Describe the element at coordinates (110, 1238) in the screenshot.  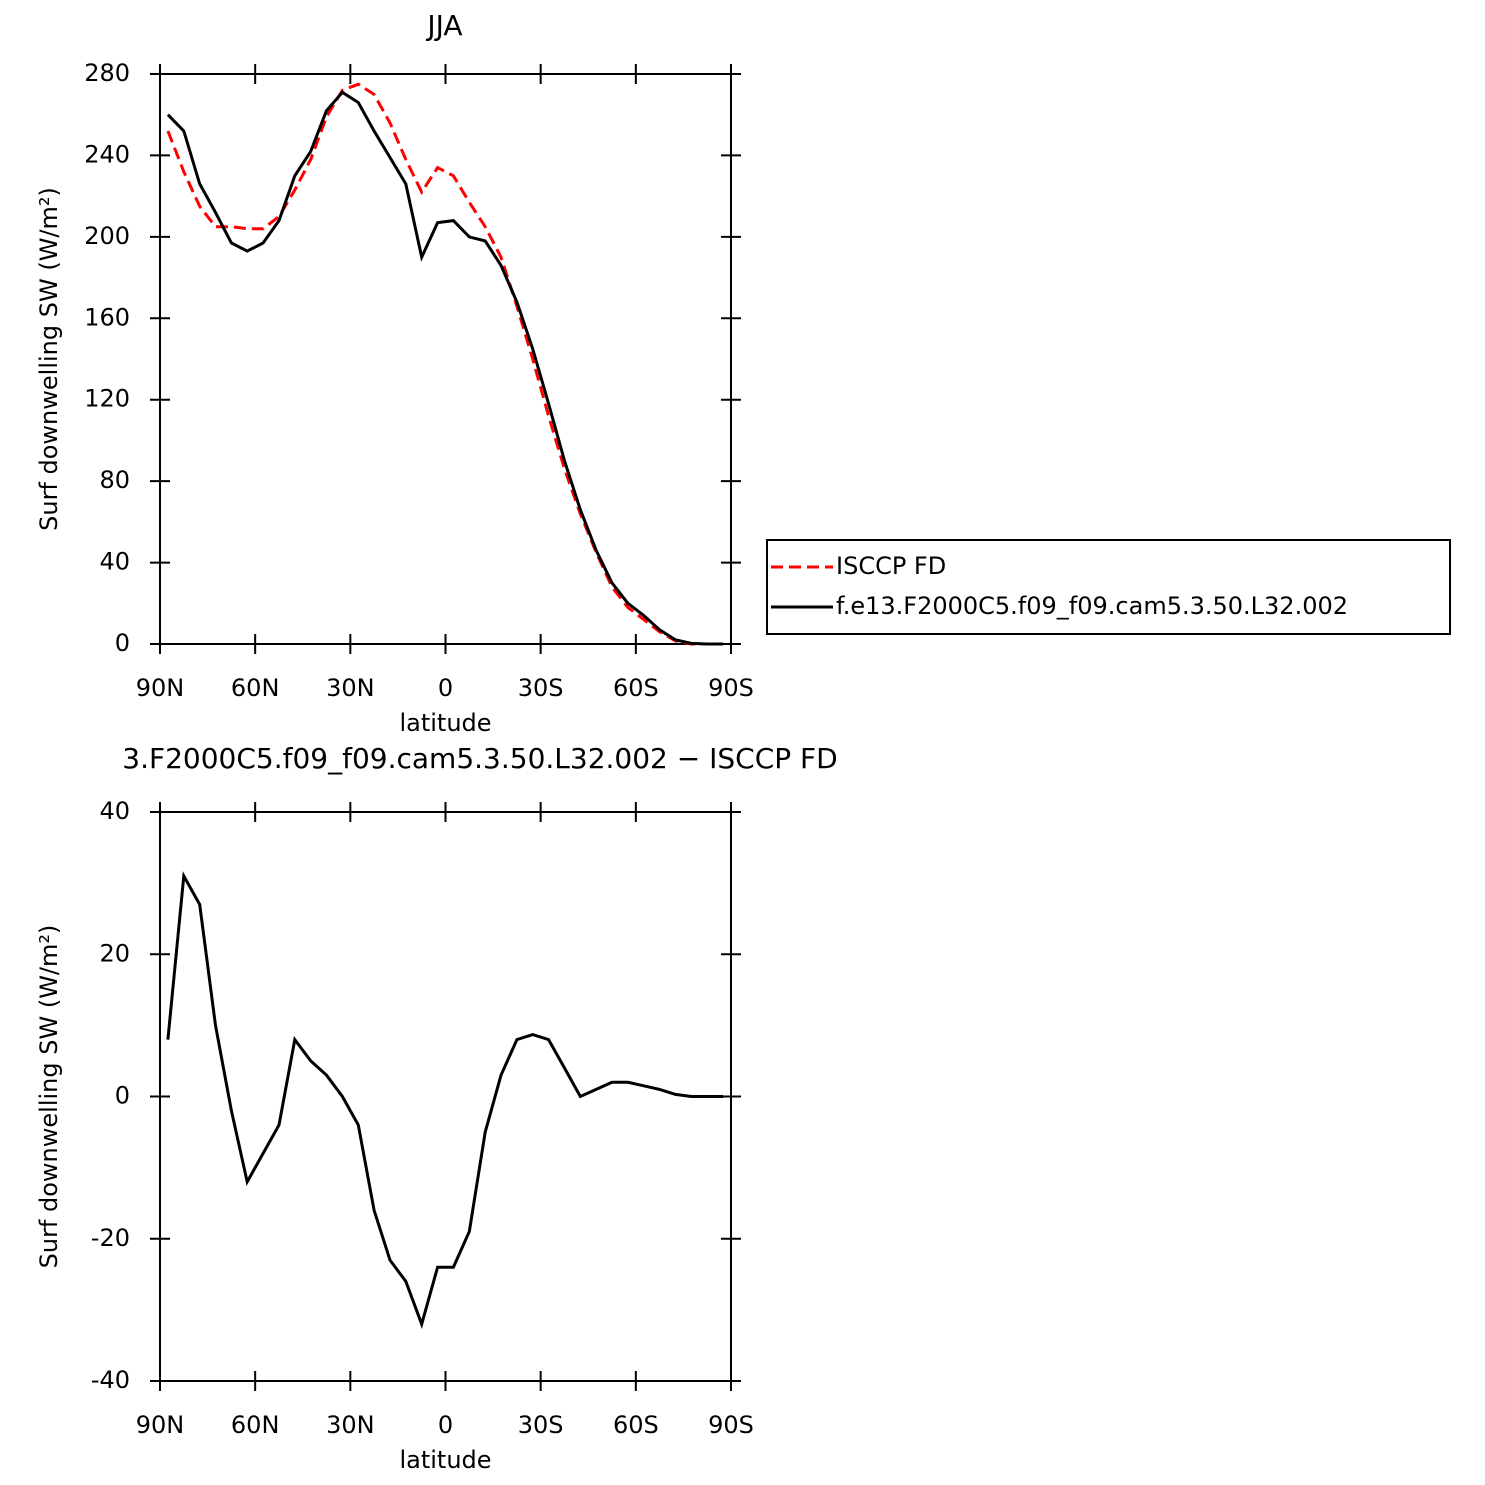
I see `y-tick-label: -20` at that location.